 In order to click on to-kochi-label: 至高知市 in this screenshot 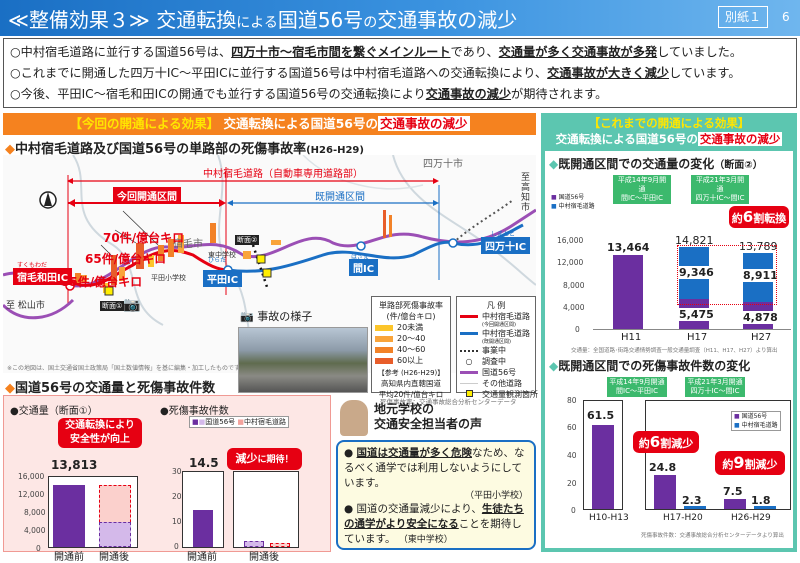, I will do `click(526, 193)`.